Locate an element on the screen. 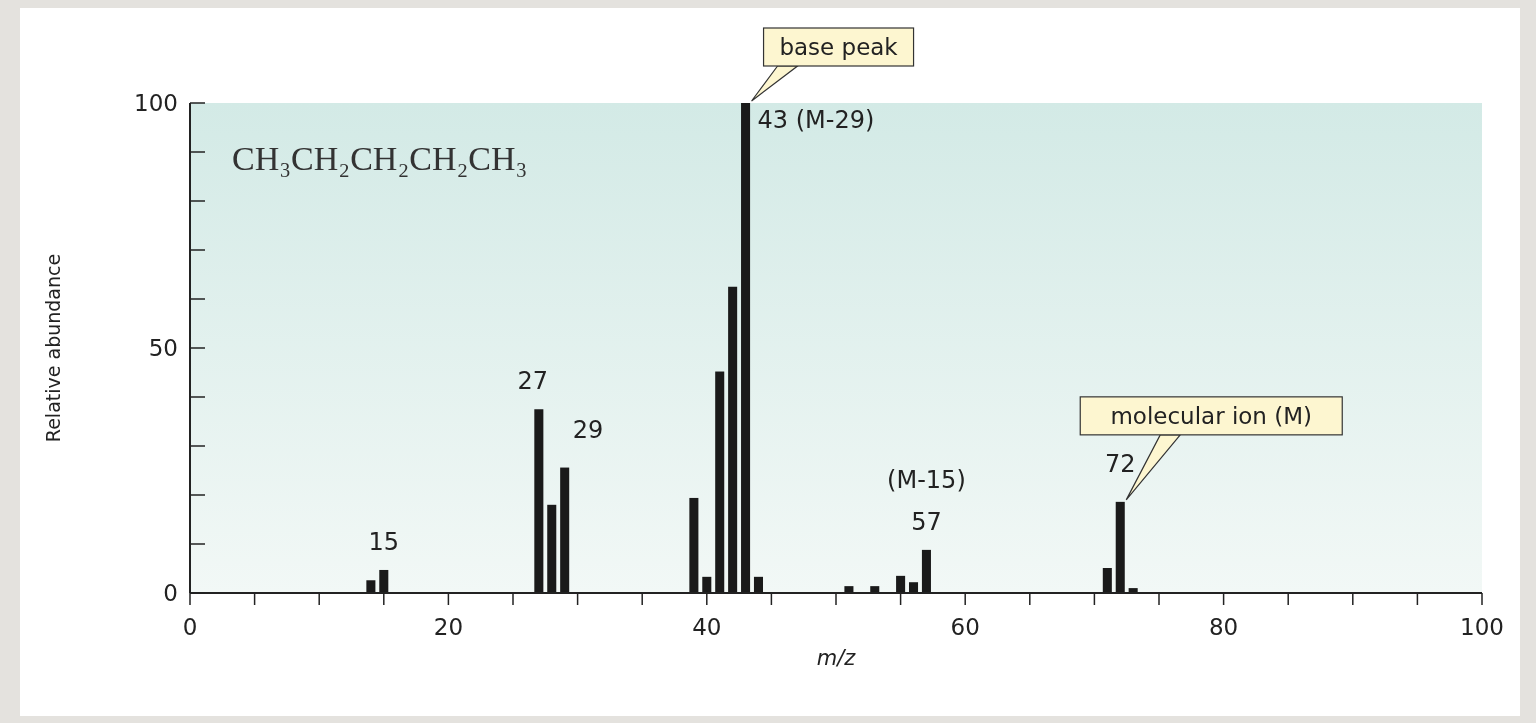 This screenshot has width=1536, height=723. y-tick-label: 0 is located at coordinates (170, 593).